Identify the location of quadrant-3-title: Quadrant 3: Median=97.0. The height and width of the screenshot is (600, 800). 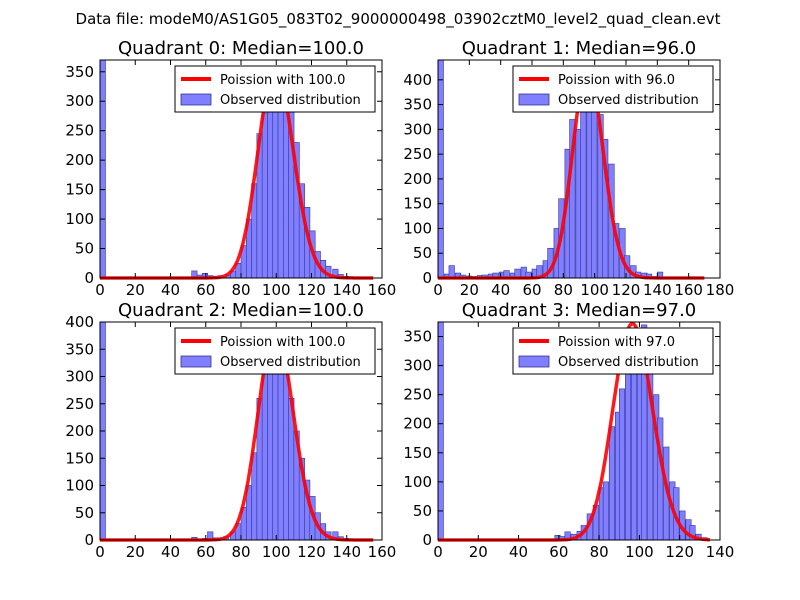
(579, 310).